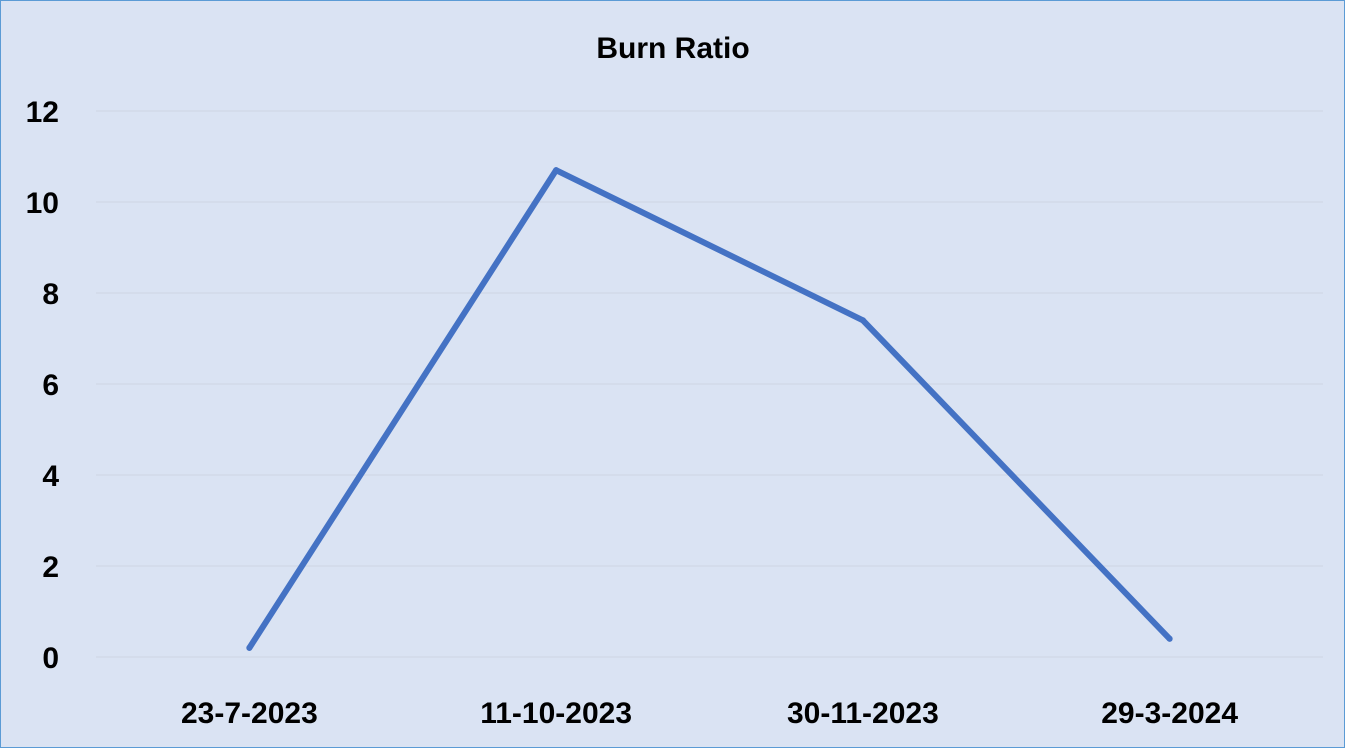 This screenshot has width=1345, height=749. I want to click on x-axis-ticks: 23-7-2023 11-10-2023 30-11-2023 29-3-2024, so click(709, 713).